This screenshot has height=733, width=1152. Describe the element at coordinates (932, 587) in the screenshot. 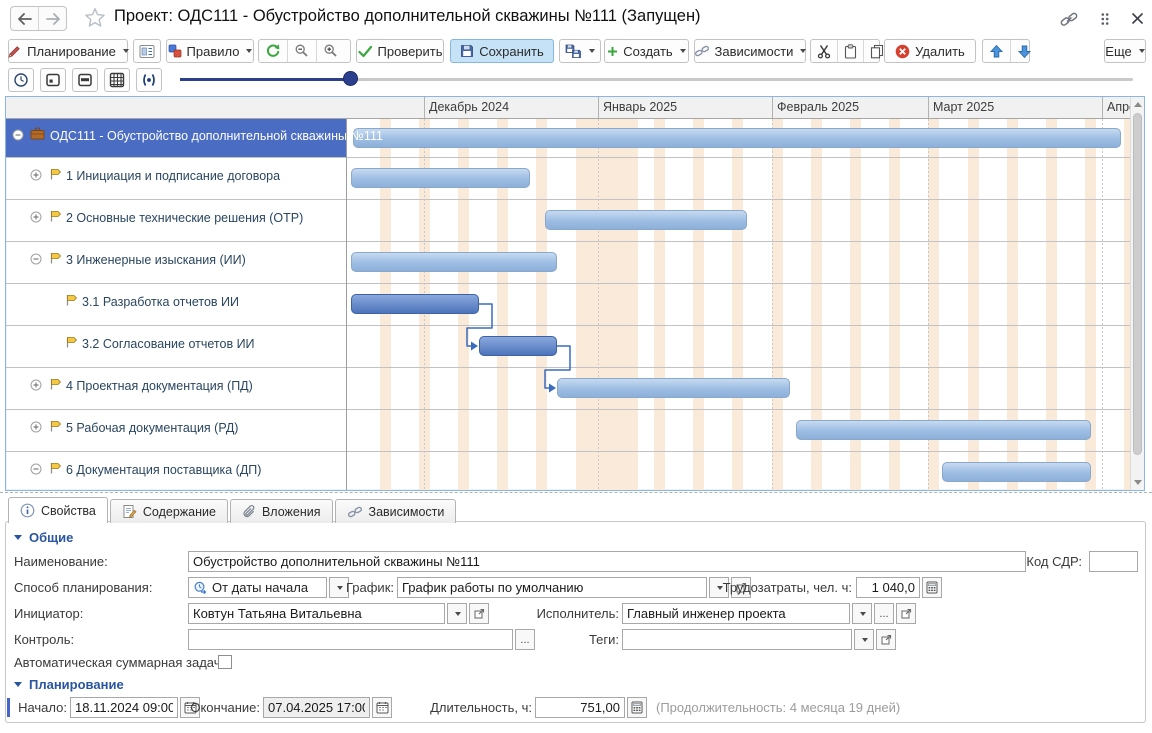

I see `effort-calculator-button` at that location.